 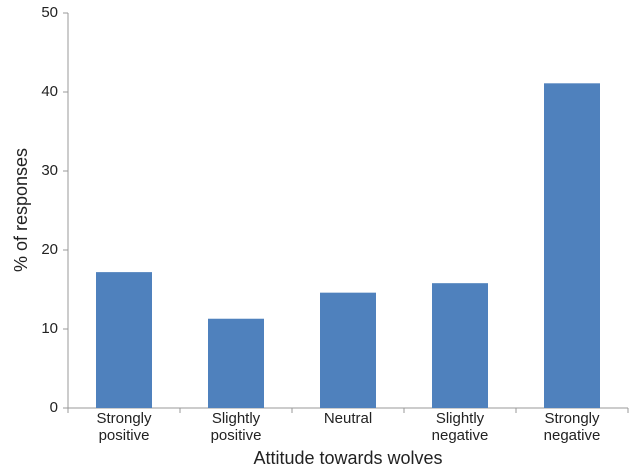 I want to click on y-tick-label: 0, so click(x=54, y=407).